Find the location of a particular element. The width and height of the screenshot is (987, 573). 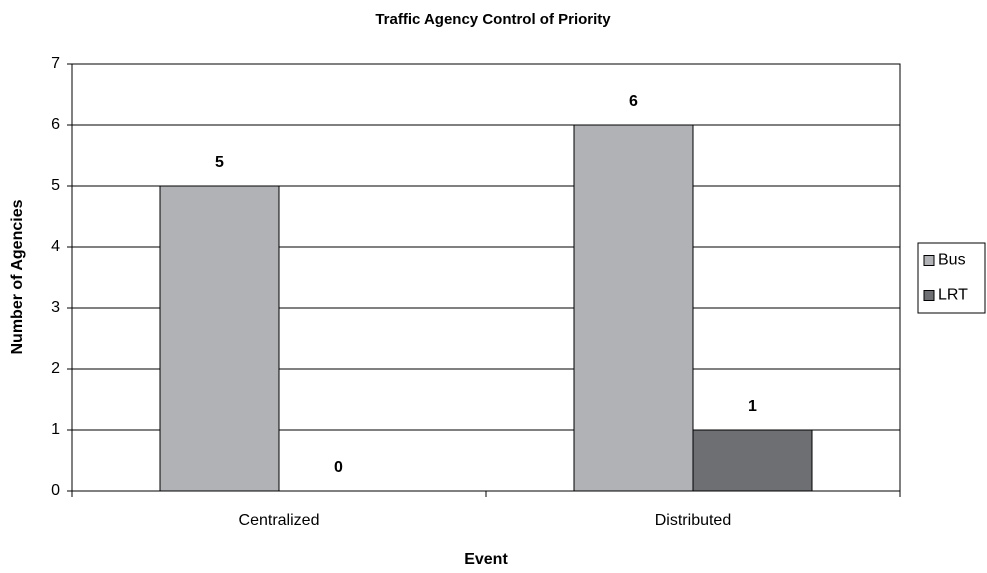

data-label: 5 is located at coordinates (219, 162).